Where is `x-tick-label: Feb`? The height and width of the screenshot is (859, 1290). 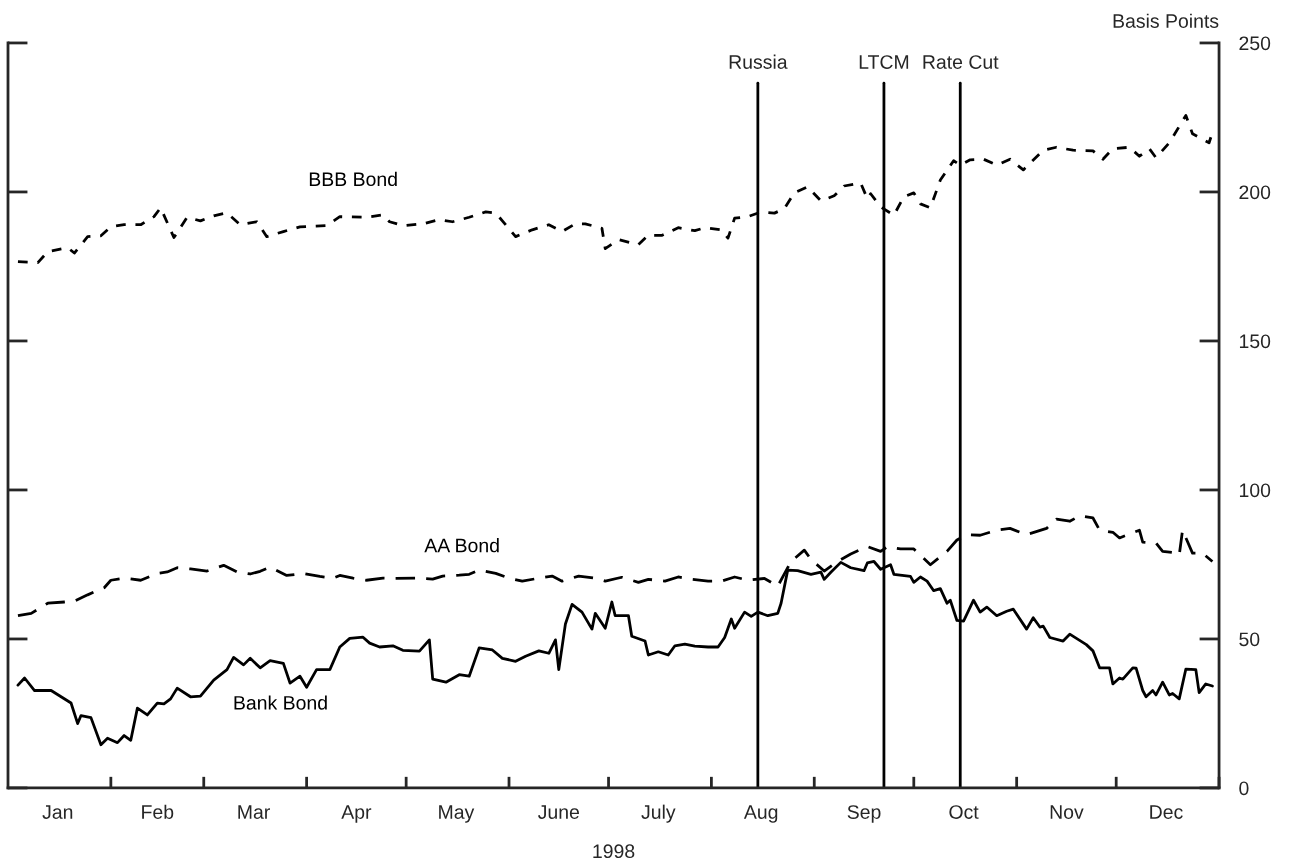 x-tick-label: Feb is located at coordinates (158, 811).